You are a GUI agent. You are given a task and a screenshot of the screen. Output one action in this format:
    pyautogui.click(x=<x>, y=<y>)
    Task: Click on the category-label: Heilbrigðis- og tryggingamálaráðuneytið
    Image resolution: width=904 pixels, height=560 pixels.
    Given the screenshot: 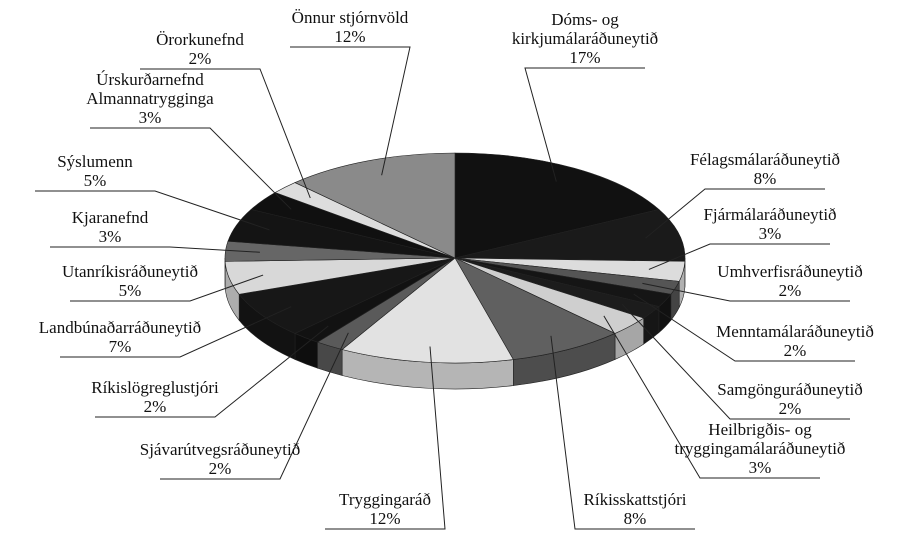 What is the action you would take?
    pyautogui.click(x=760, y=439)
    